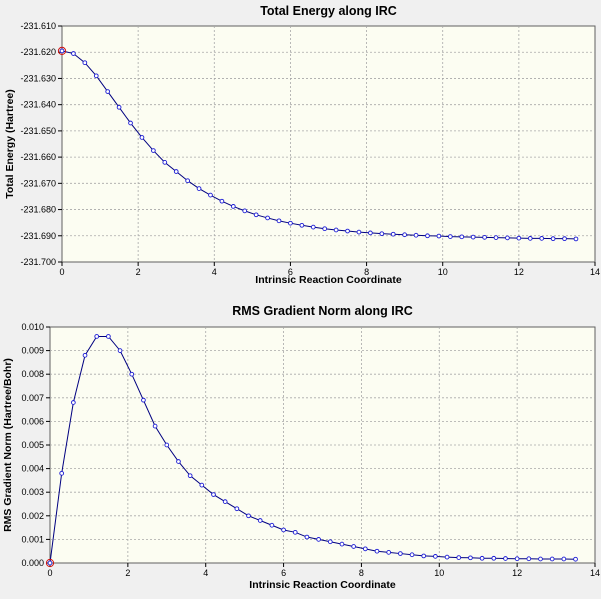 The height and width of the screenshot is (599, 601). I want to click on selected-point-marker, so click(50, 563).